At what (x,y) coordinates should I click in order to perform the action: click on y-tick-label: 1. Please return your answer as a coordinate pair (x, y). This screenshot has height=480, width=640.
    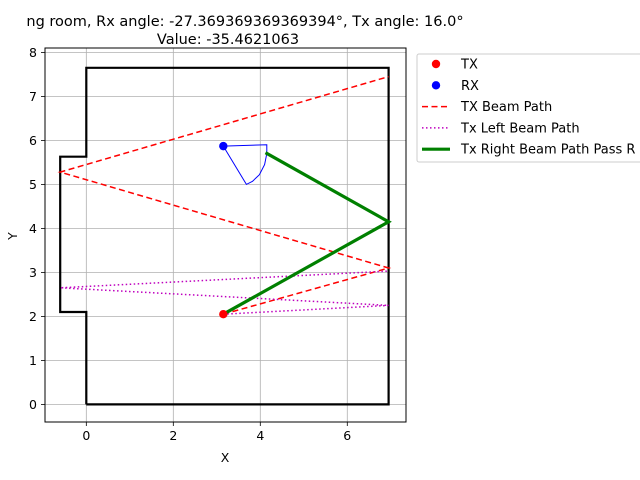
    Looking at the image, I should click on (33, 360).